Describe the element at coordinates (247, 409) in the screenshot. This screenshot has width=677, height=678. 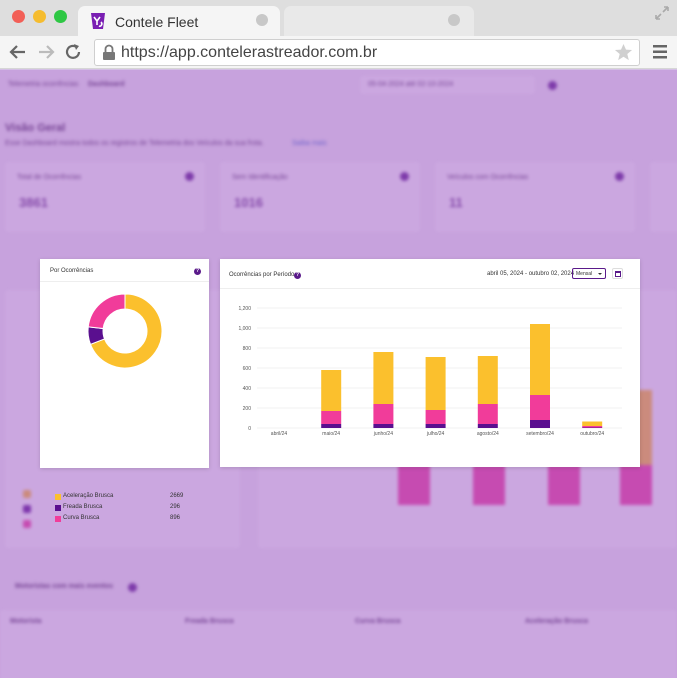
I see `y-tick-label: 200` at that location.